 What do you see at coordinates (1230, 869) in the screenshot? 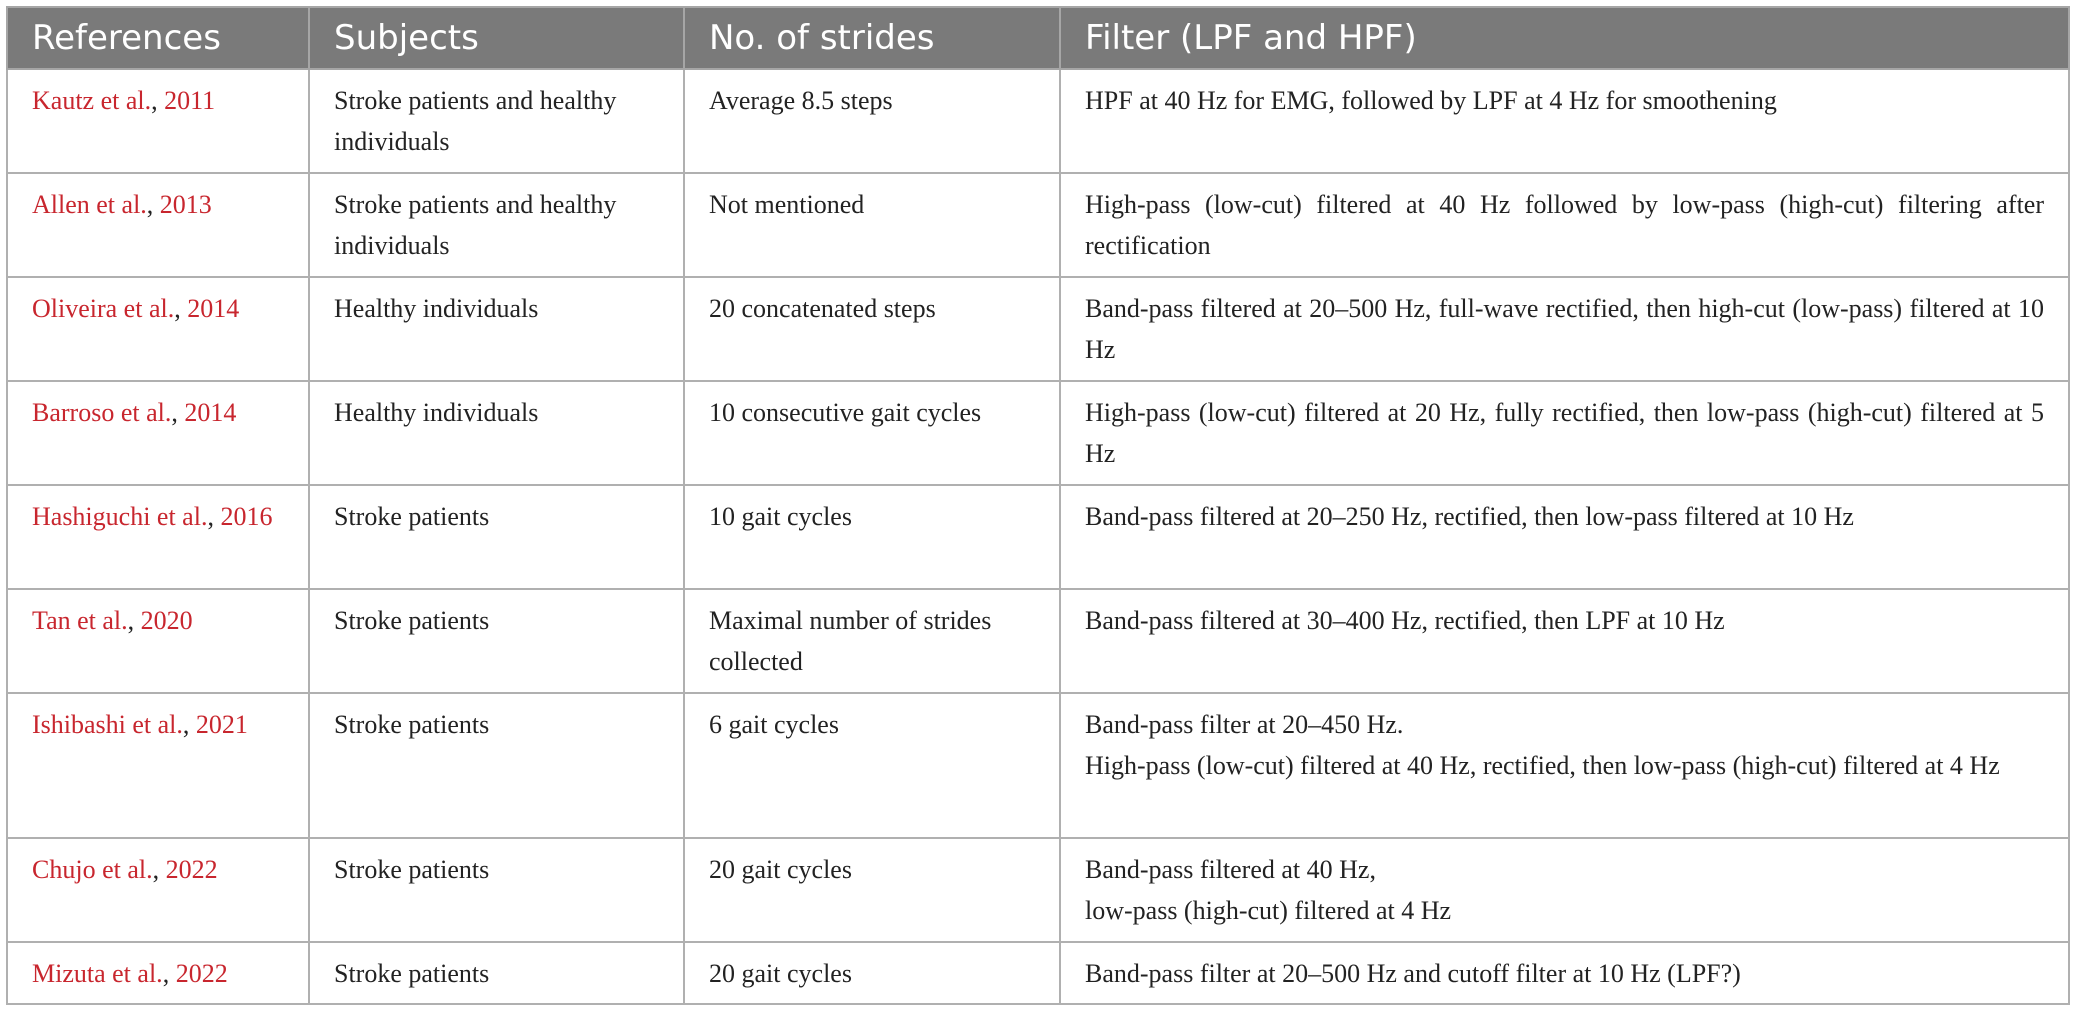
I see `filter-line: Band-pass filtered at 40 Hz,` at bounding box center [1230, 869].